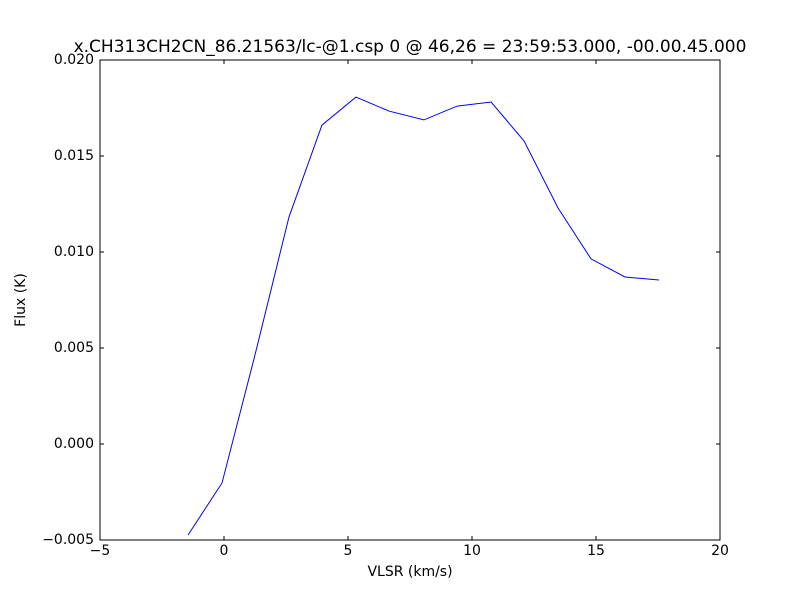 This screenshot has width=800, height=600. Describe the element at coordinates (720, 551) in the screenshot. I see `x-tick-label: 20` at that location.